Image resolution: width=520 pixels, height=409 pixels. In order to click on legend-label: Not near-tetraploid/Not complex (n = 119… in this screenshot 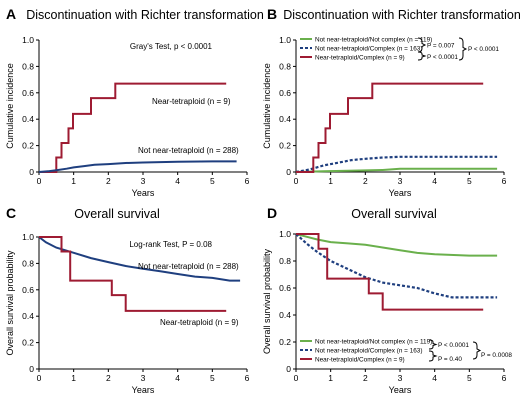, I will do `click(373, 40)`.